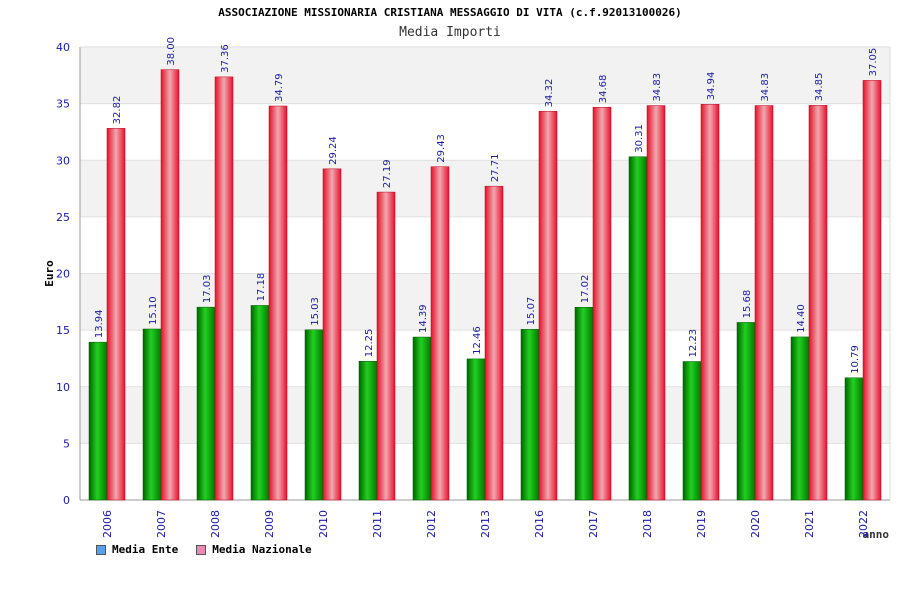  I want to click on data-label: 15.68, so click(747, 304).